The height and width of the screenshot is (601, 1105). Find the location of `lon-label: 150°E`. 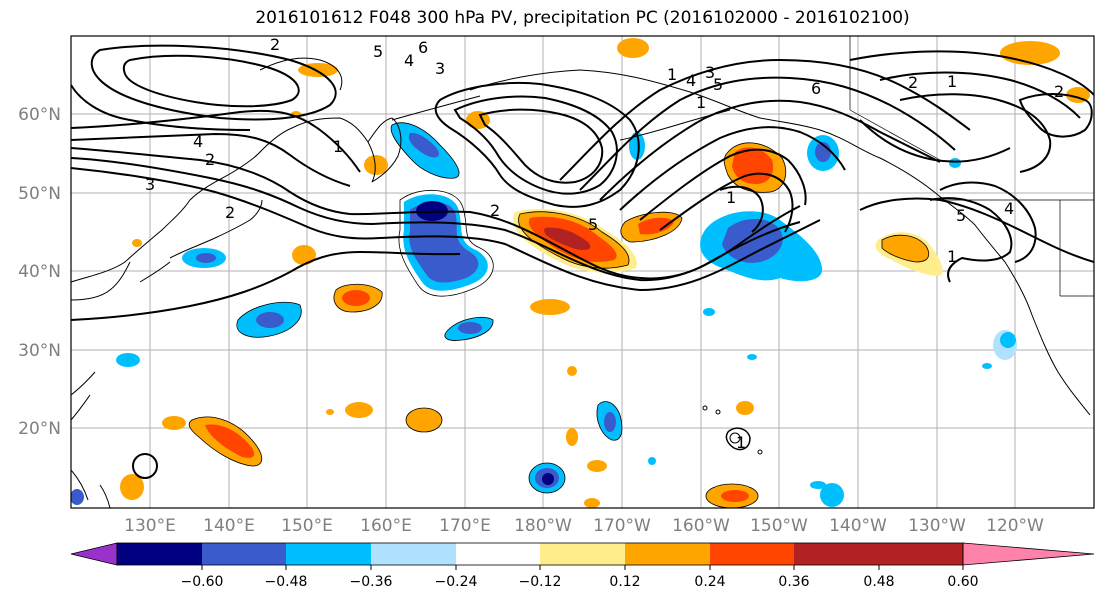

lon-label: 150°E is located at coordinates (307, 526).